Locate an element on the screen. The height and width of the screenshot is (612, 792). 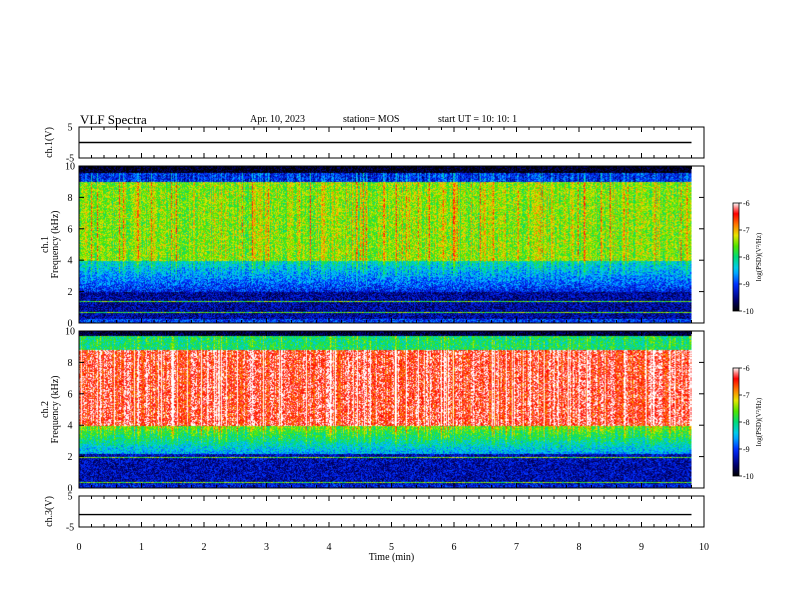
channel-1-waveform-ytick-label: 5 is located at coordinates (70, 128).